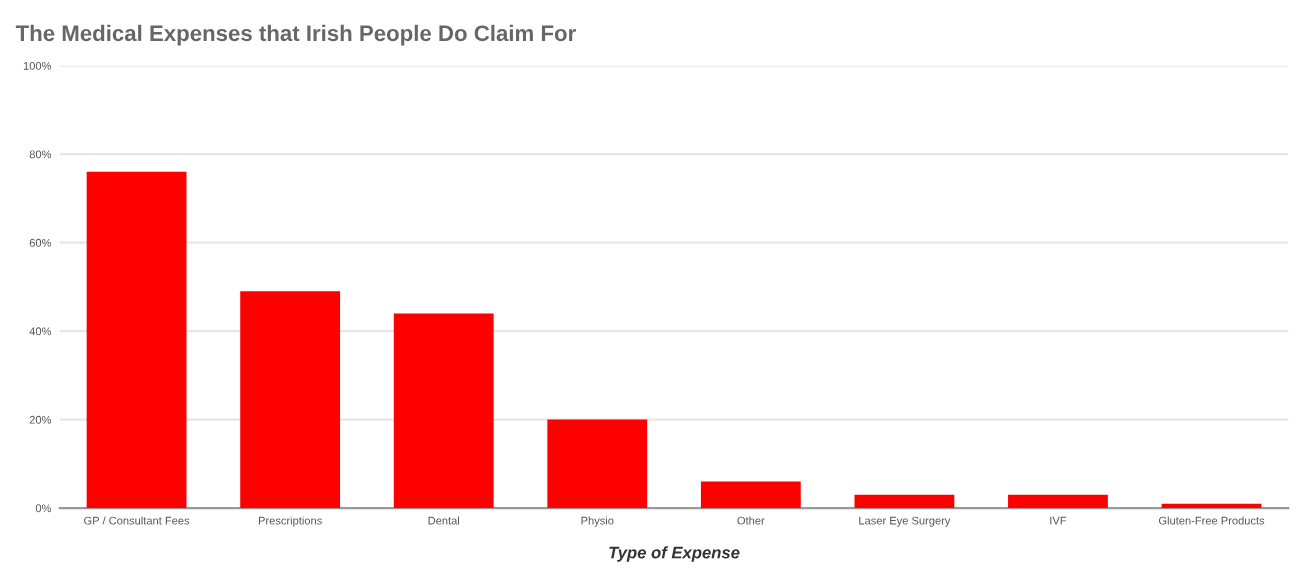 The height and width of the screenshot is (586, 1300). Describe the element at coordinates (674, 554) in the screenshot. I see `x-axis-title: Type of Expense` at that location.